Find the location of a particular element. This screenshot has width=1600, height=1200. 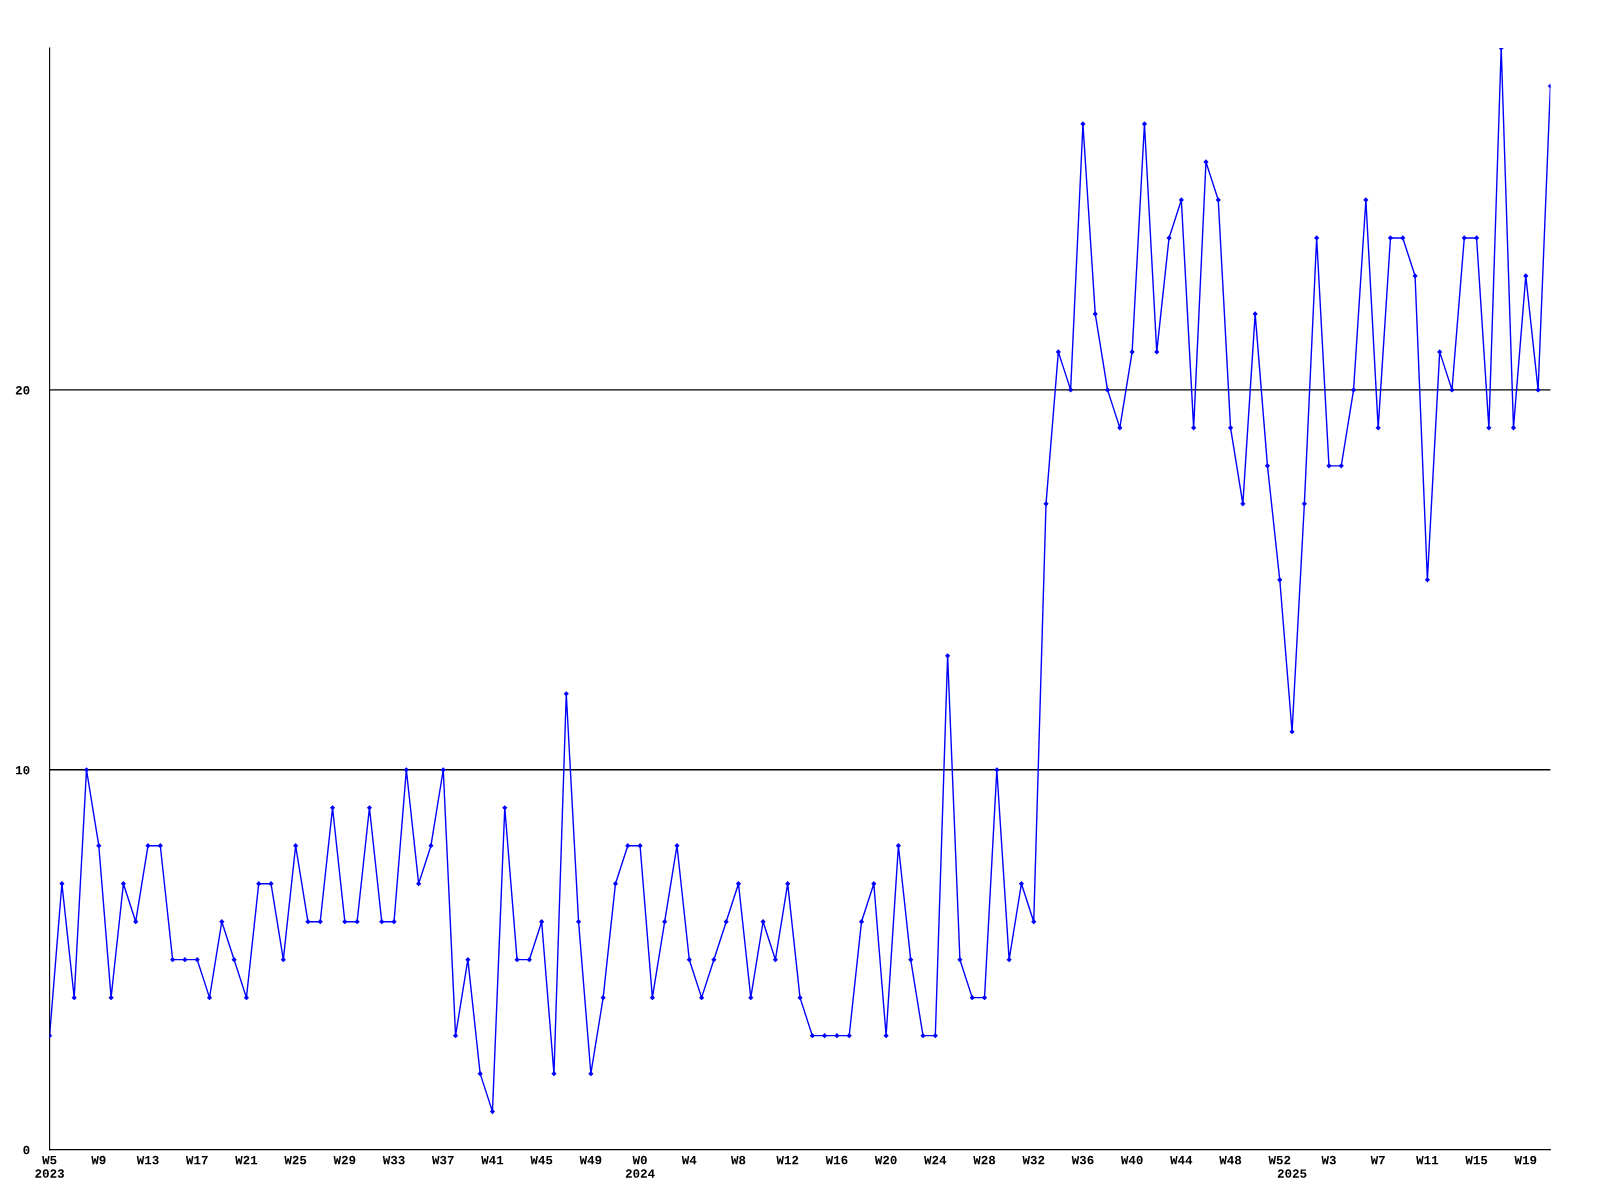

x-tick-label: W44 is located at coordinates (1181, 1160).